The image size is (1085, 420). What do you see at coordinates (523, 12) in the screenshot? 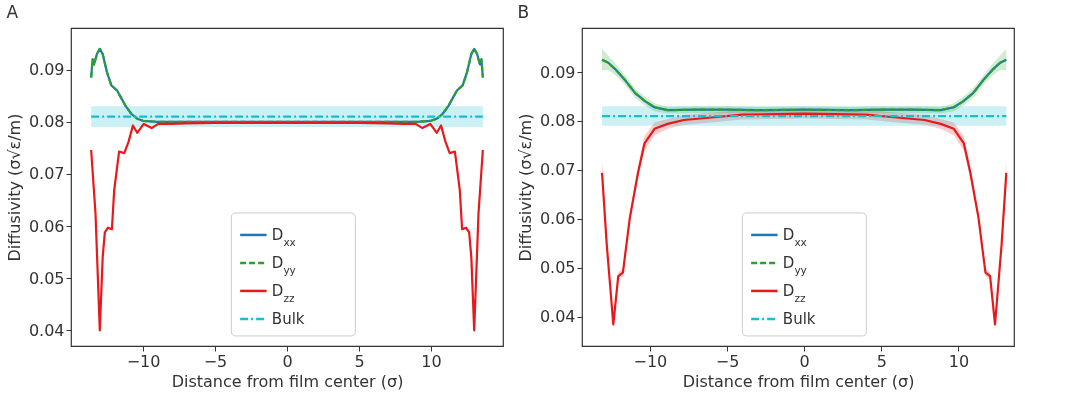
I see `chart-title: B` at bounding box center [523, 12].